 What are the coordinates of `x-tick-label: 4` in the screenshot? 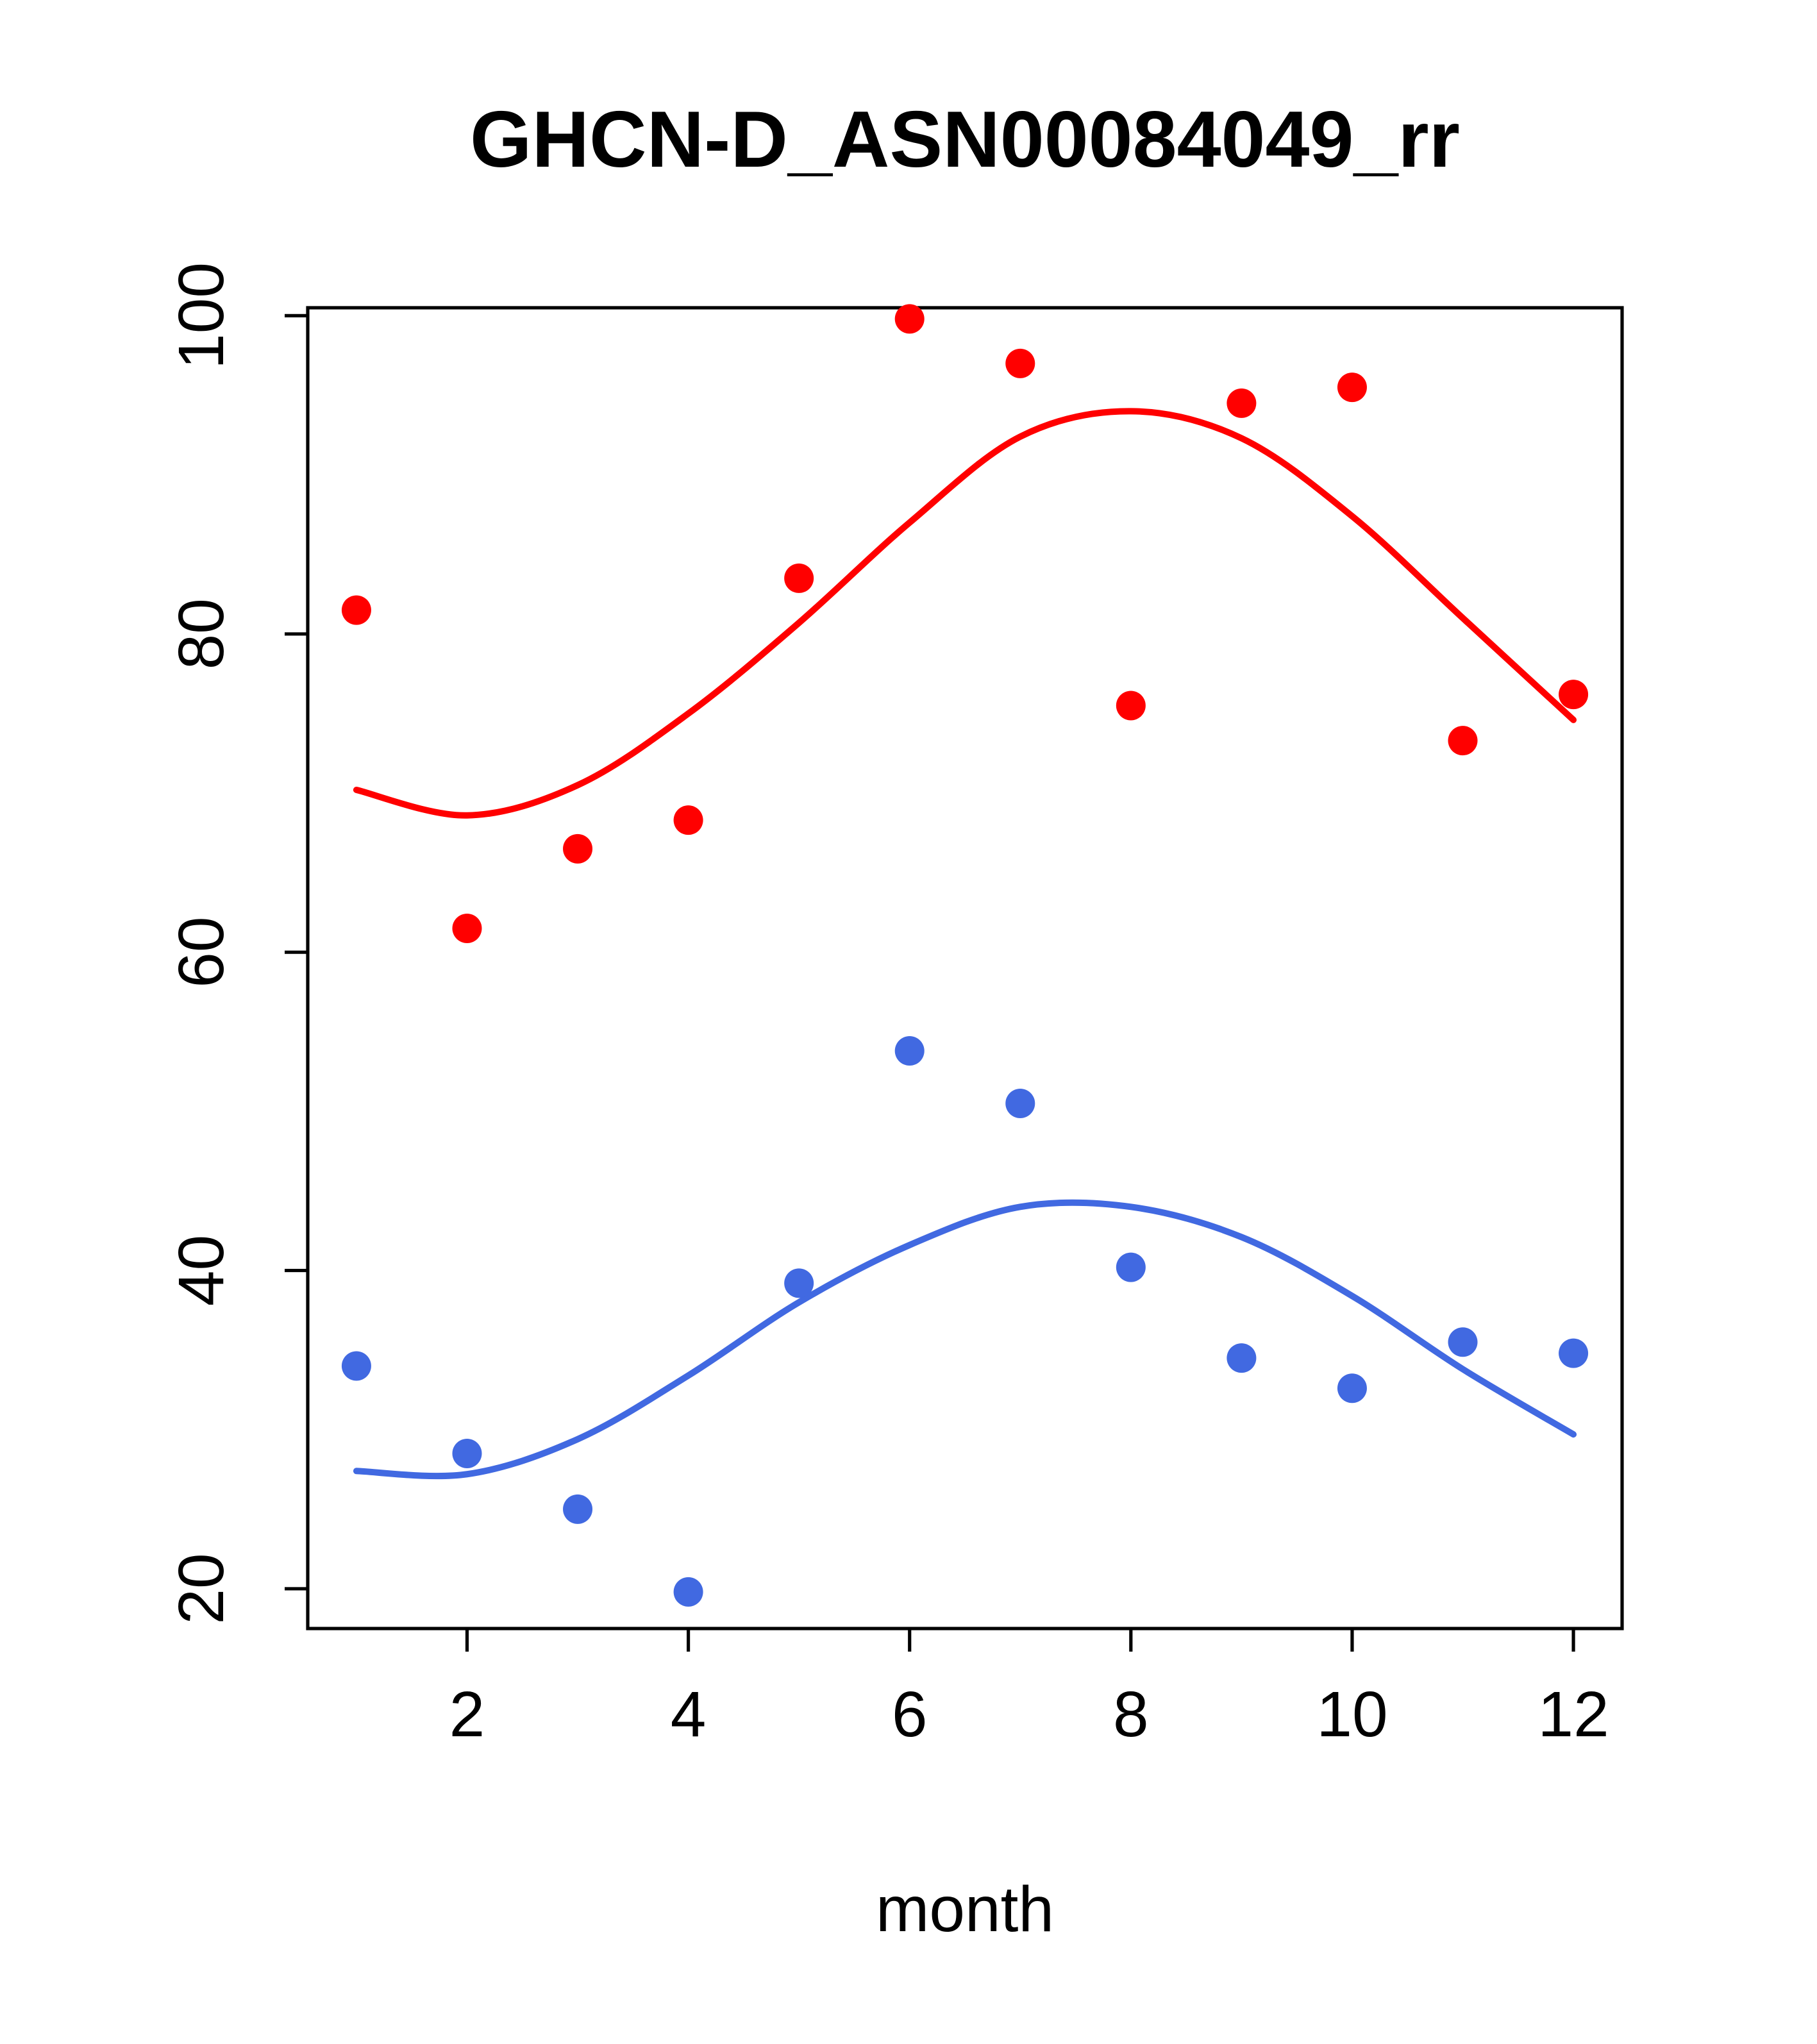 It's located at (689, 1714).